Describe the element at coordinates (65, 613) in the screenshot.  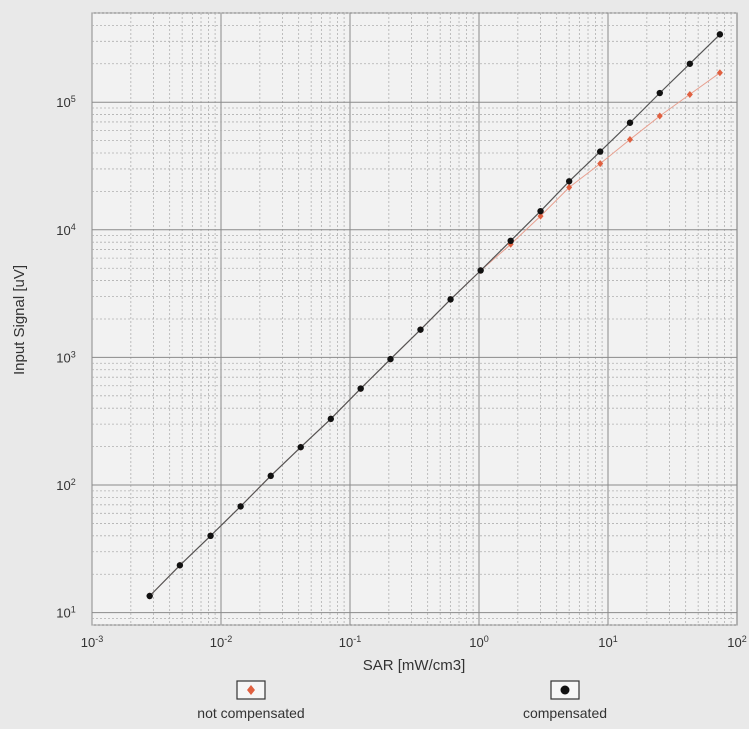
I see `y-tick-label: 10¹` at that location.